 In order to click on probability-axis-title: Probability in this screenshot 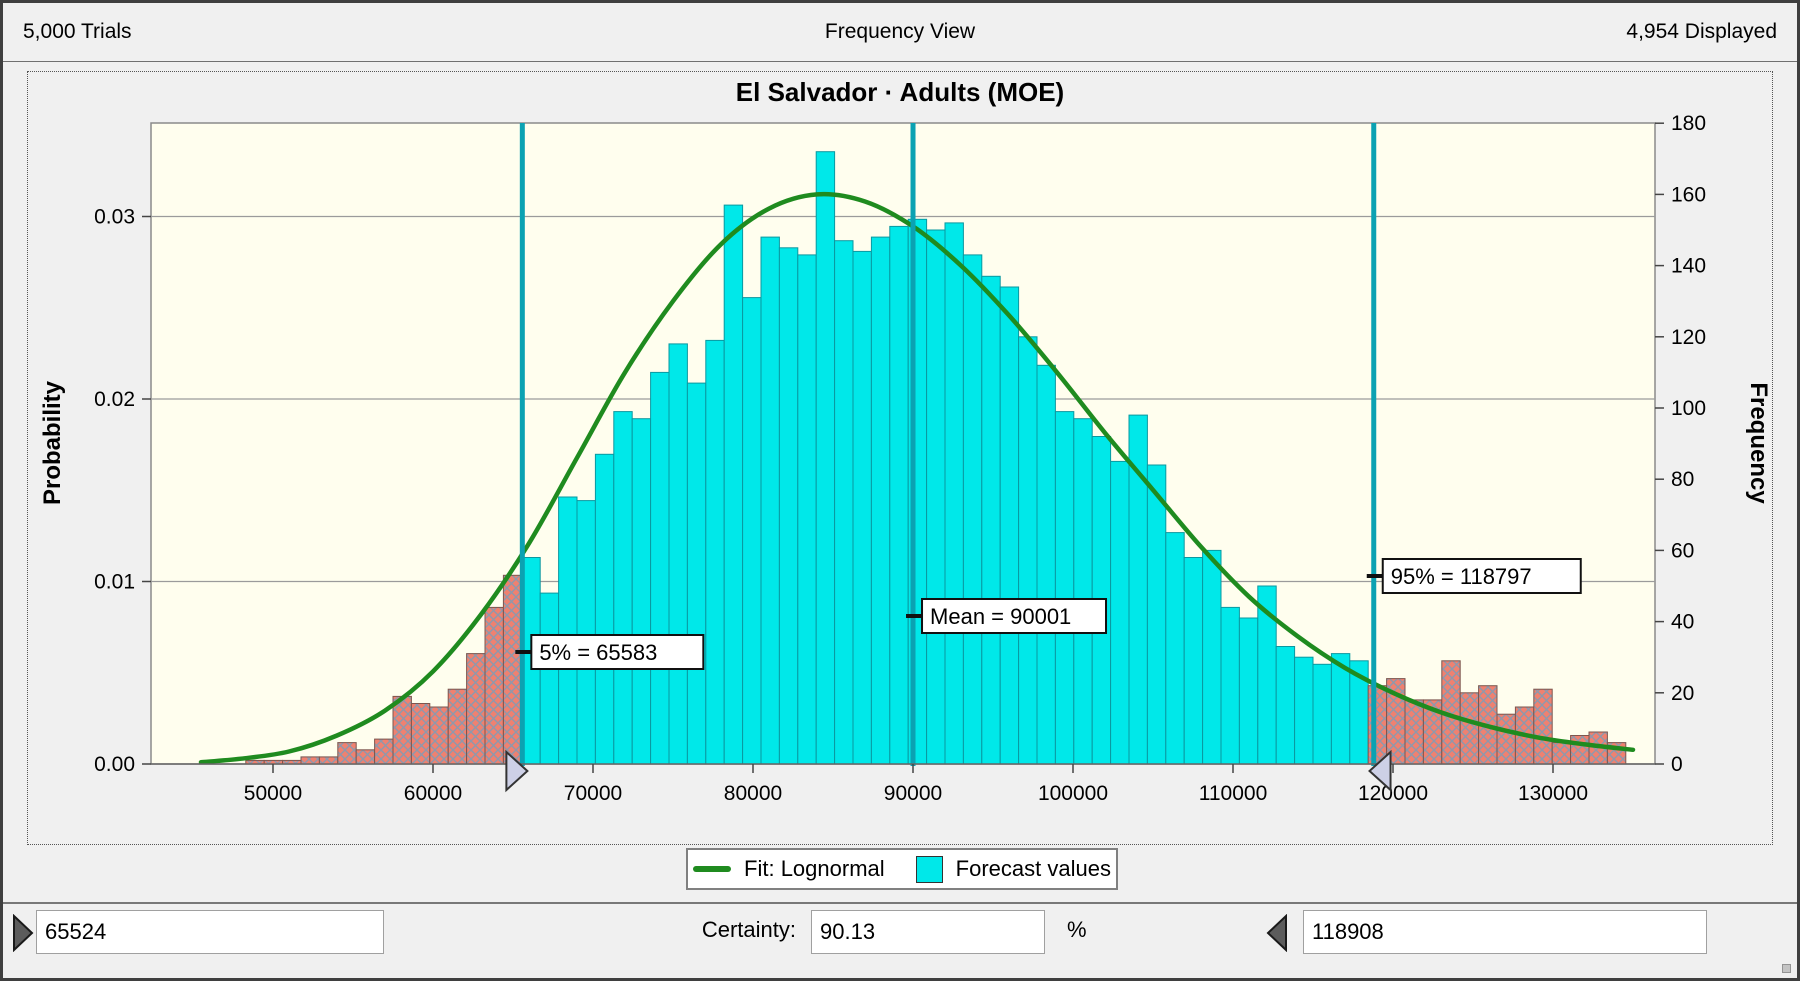, I will do `click(52, 442)`.